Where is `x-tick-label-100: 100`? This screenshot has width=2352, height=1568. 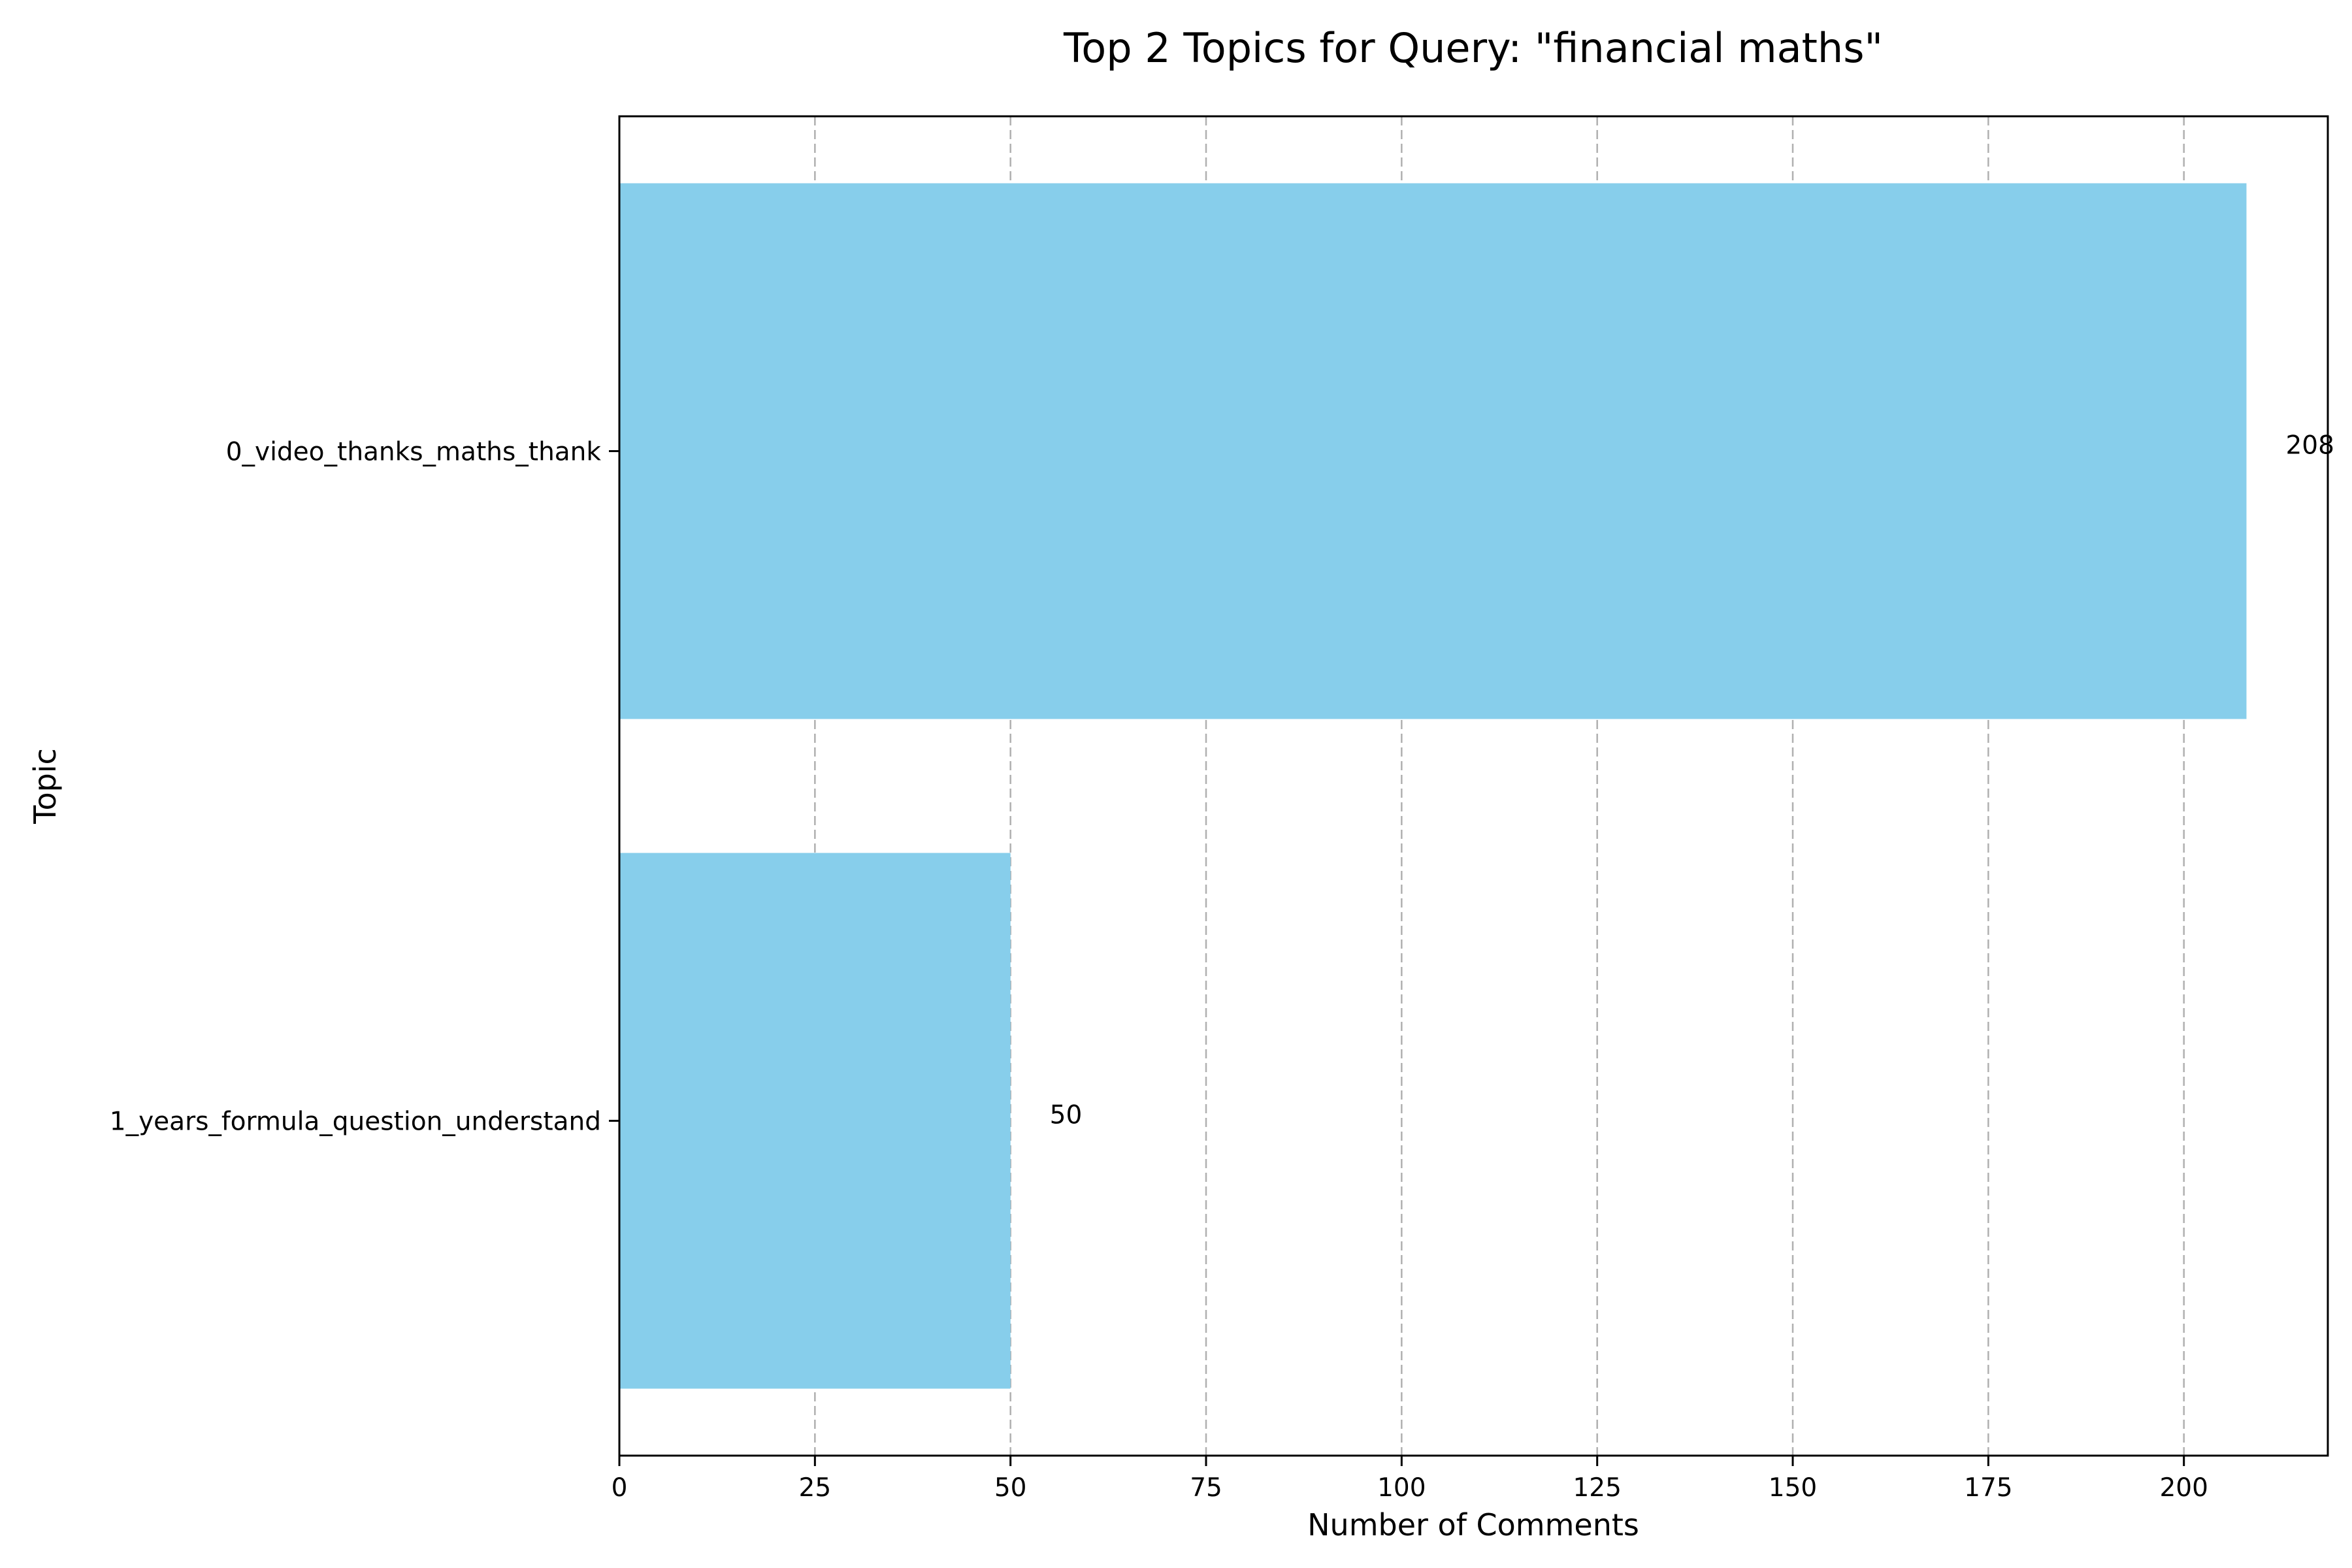 x-tick-label-100: 100 is located at coordinates (1401, 1488).